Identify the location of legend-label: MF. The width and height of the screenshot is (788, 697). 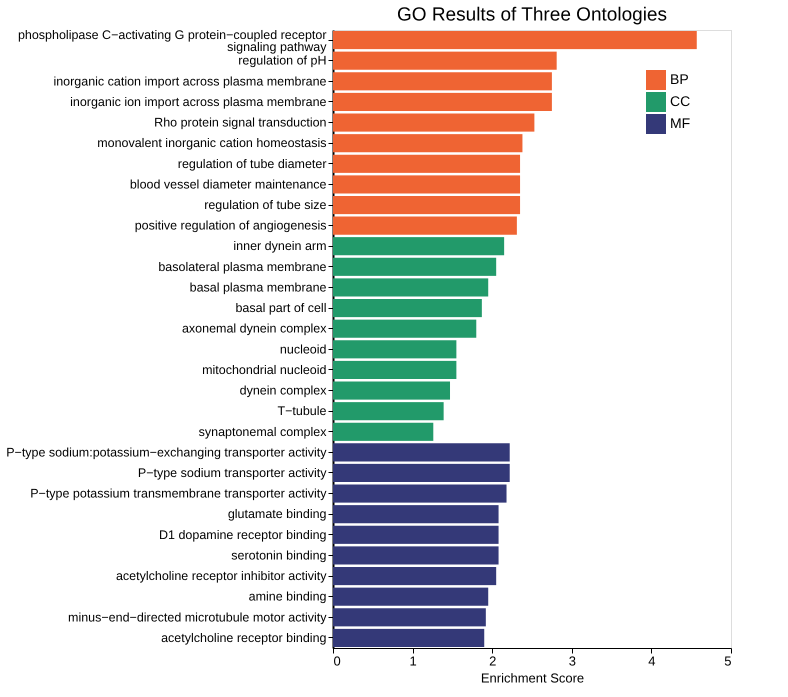
(680, 123).